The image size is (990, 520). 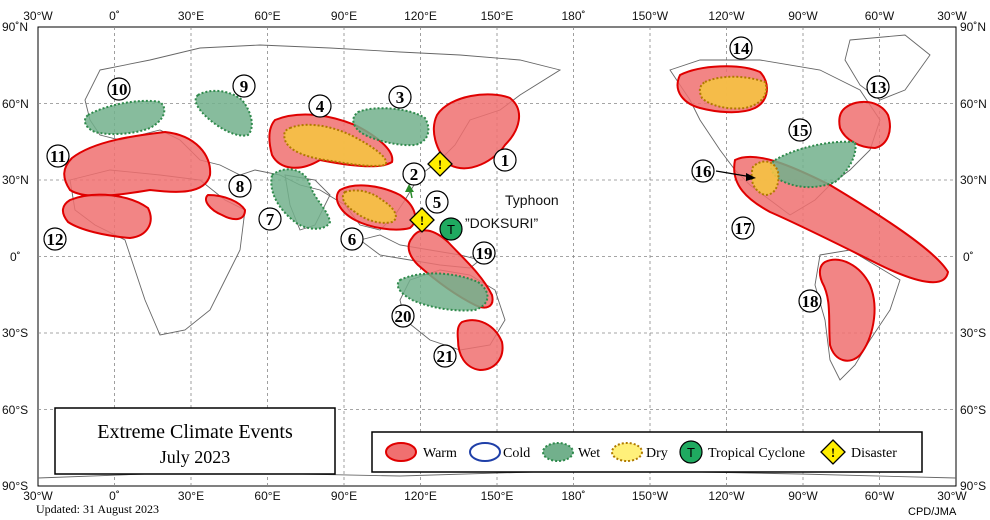 I want to click on svg-text: Dry, so click(x=657, y=453).